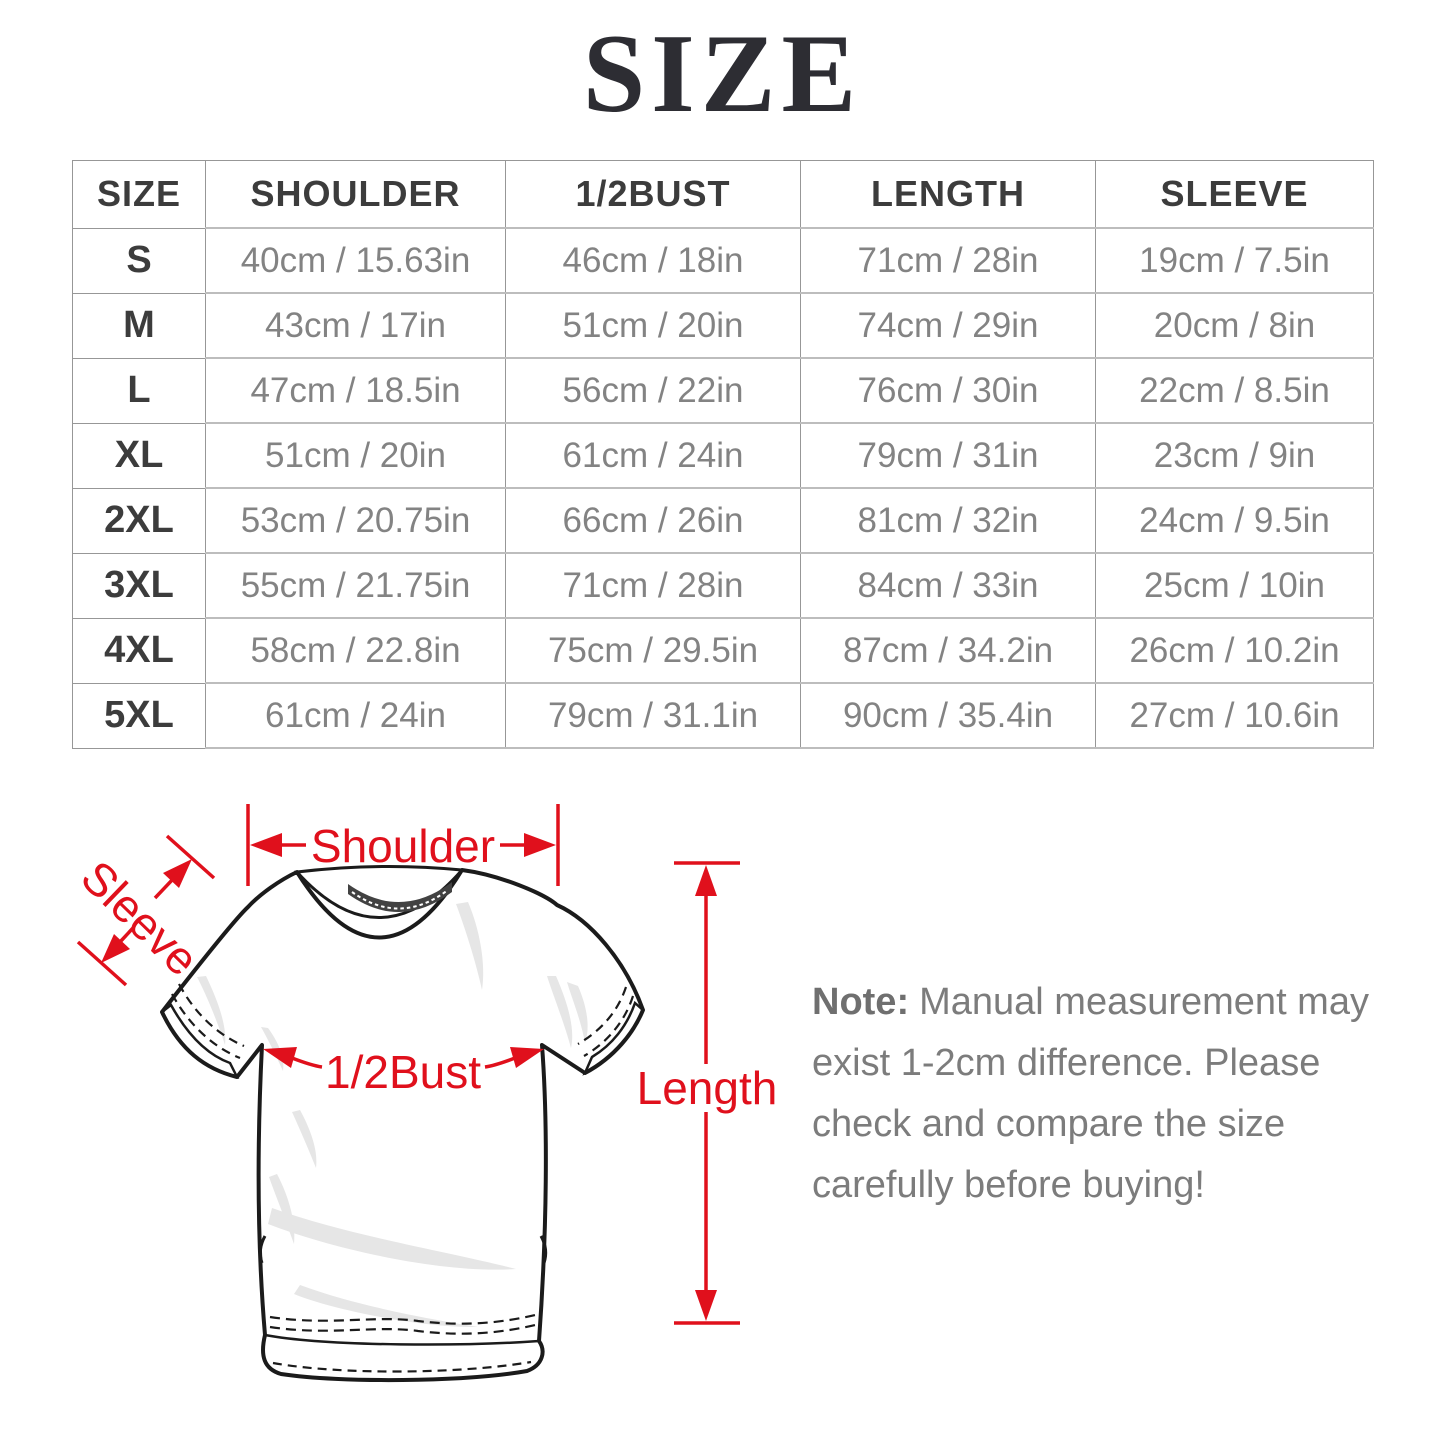  What do you see at coordinates (1234, 325) in the screenshot?
I see `measurement-cell: 20cm / 8in` at bounding box center [1234, 325].